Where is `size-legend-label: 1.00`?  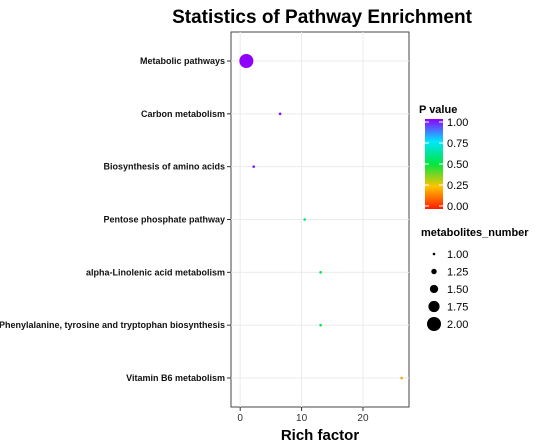 size-legend-label: 1.00 is located at coordinates (457, 255).